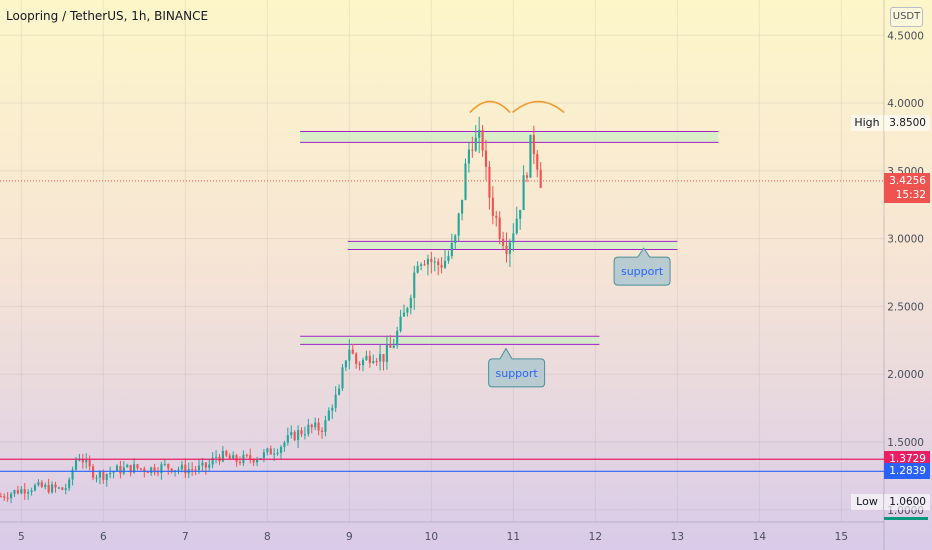 The width and height of the screenshot is (932, 550). Describe the element at coordinates (267, 537) in the screenshot. I see `time-tick-label: 8` at that location.